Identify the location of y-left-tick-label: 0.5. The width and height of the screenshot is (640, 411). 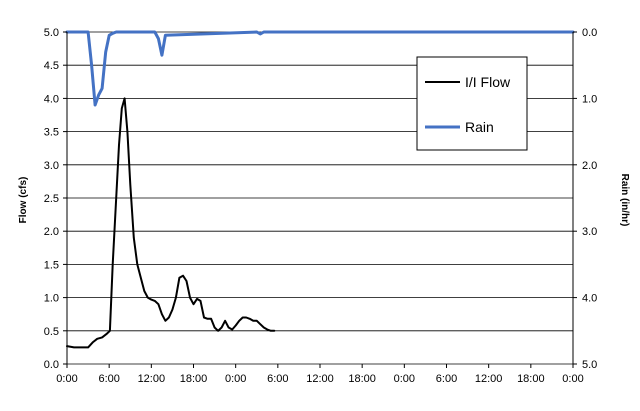
(51, 332).